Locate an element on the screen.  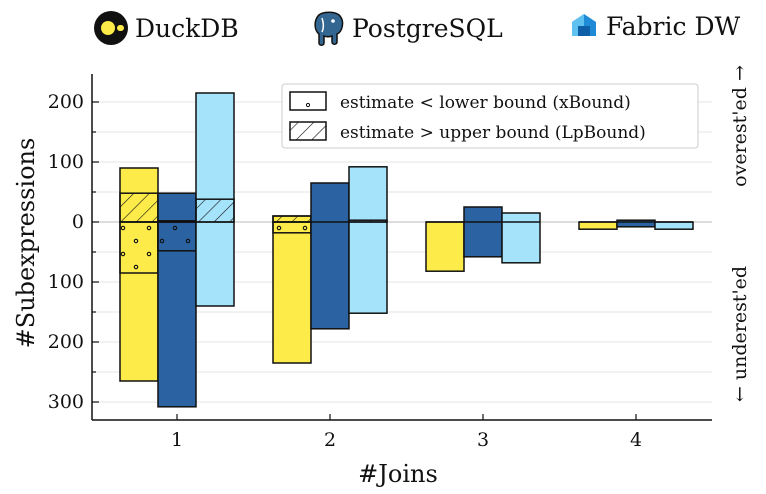
overestimated-label: overest'ed → is located at coordinates (740, 126).